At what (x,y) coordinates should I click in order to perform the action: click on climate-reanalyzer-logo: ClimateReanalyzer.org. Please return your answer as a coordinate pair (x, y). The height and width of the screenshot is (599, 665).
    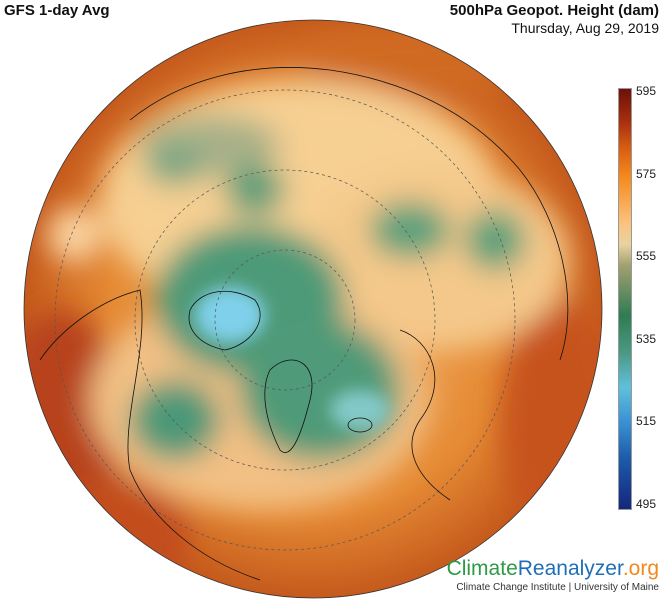
    Looking at the image, I should click on (553, 569).